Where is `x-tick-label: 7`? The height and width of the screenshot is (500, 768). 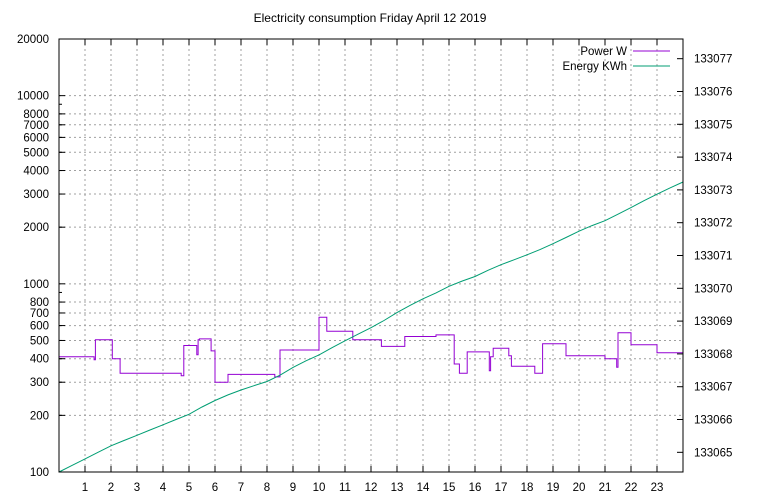
x-tick-label: 7 is located at coordinates (241, 488).